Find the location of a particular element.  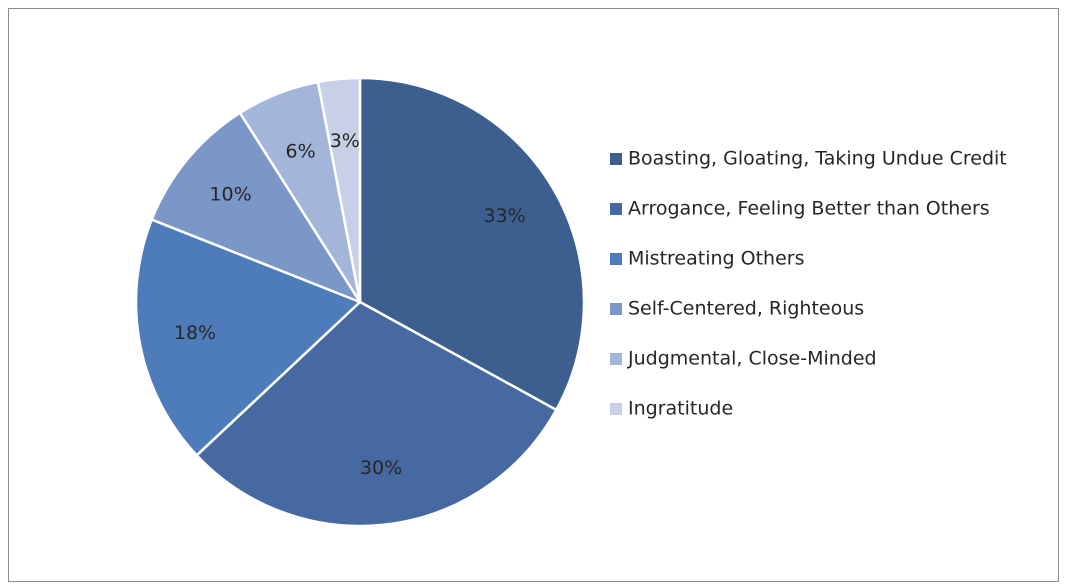

data-label-mistreating-others: 18% is located at coordinates (195, 333).